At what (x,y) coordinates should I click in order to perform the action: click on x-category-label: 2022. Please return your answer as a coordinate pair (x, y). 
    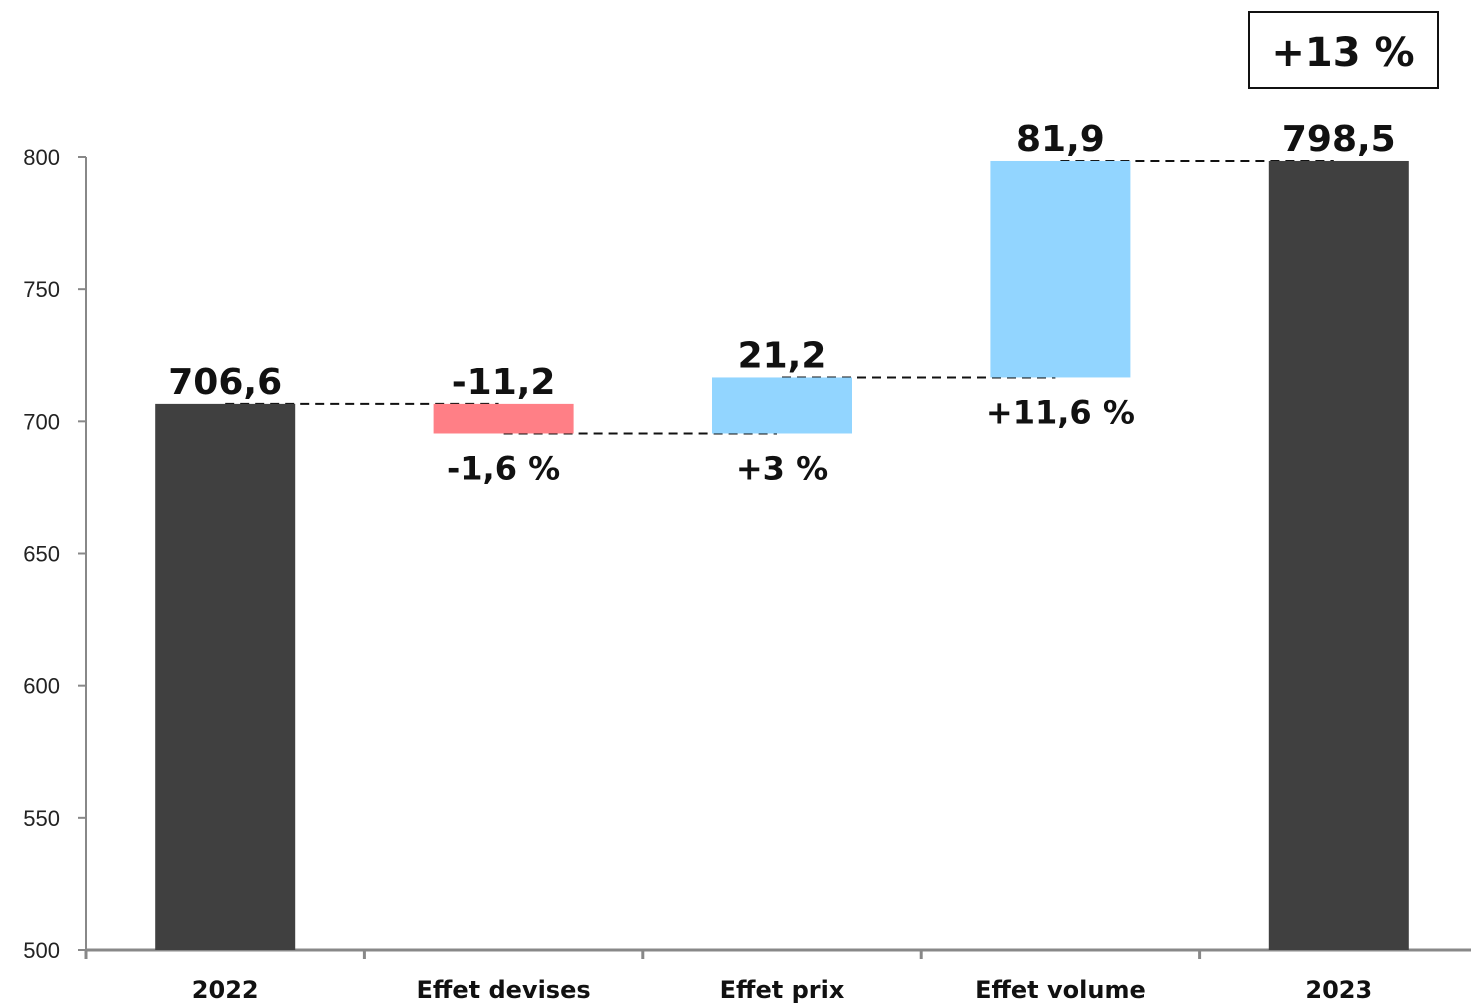
    Looking at the image, I should click on (225, 990).